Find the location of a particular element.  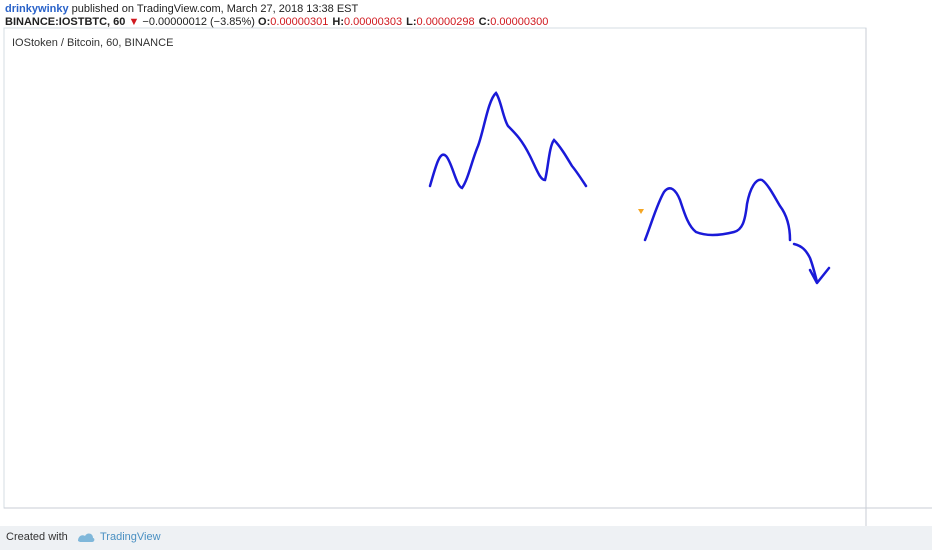

down-arrow is located at coordinates (811, 263).